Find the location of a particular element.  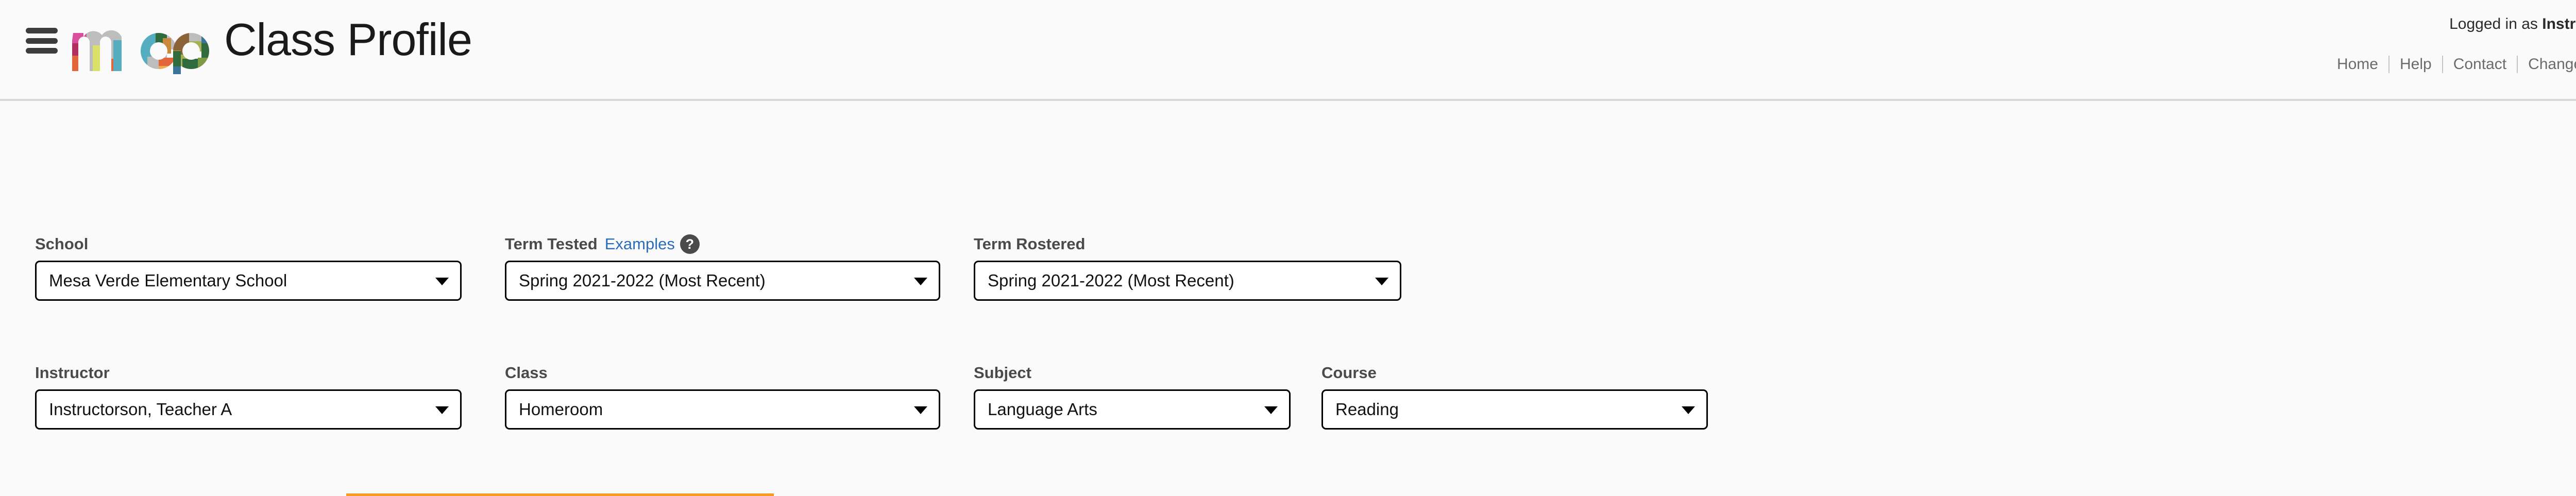

logged-in-user: Instructorson, Teacher A is located at coordinates (2559, 23).